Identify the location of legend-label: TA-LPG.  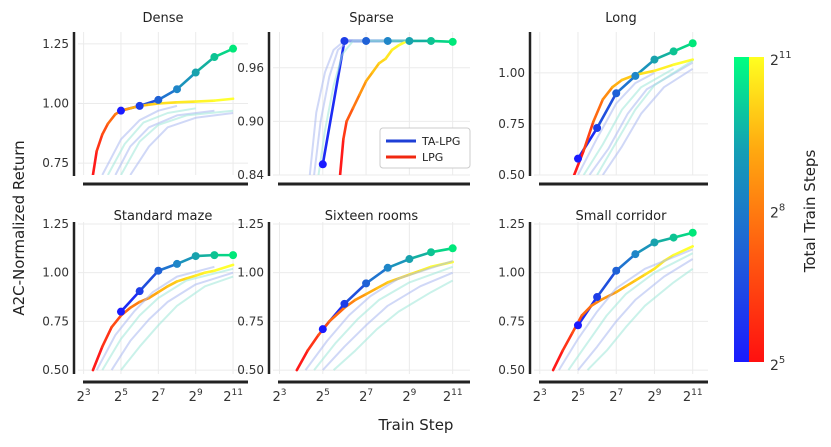
(440, 141).